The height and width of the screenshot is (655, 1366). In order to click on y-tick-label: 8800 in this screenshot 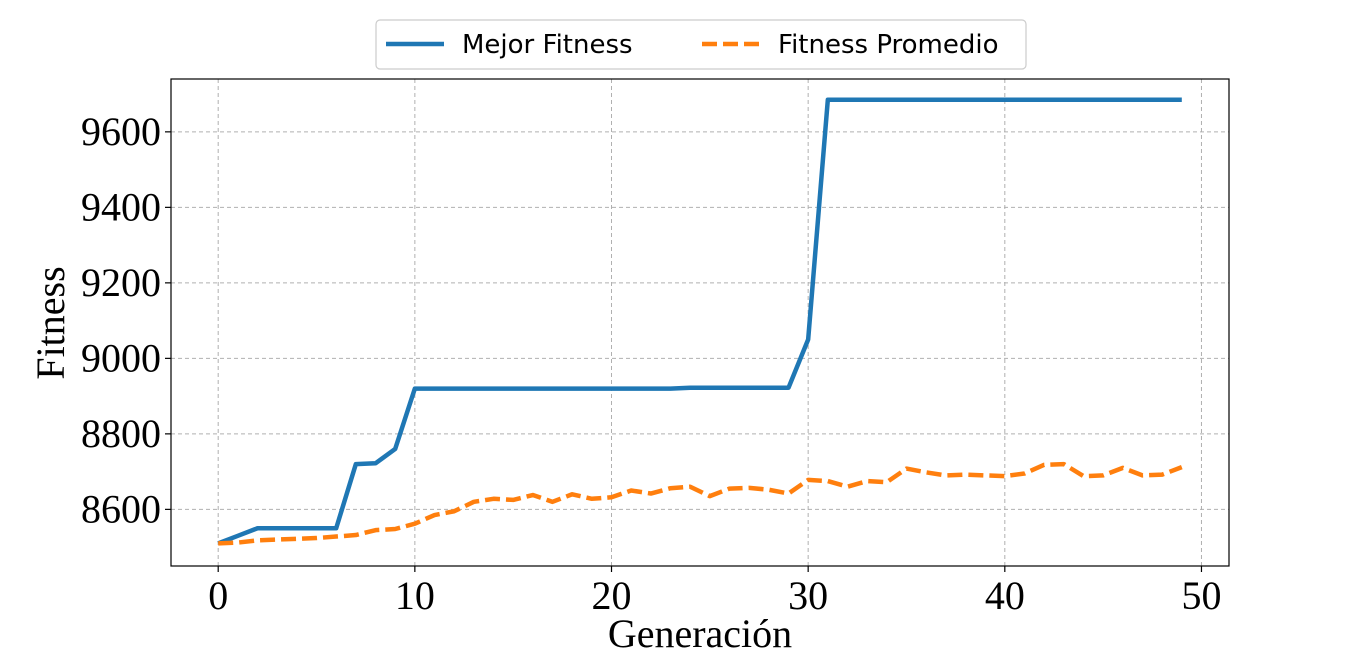, I will do `click(121, 433)`.